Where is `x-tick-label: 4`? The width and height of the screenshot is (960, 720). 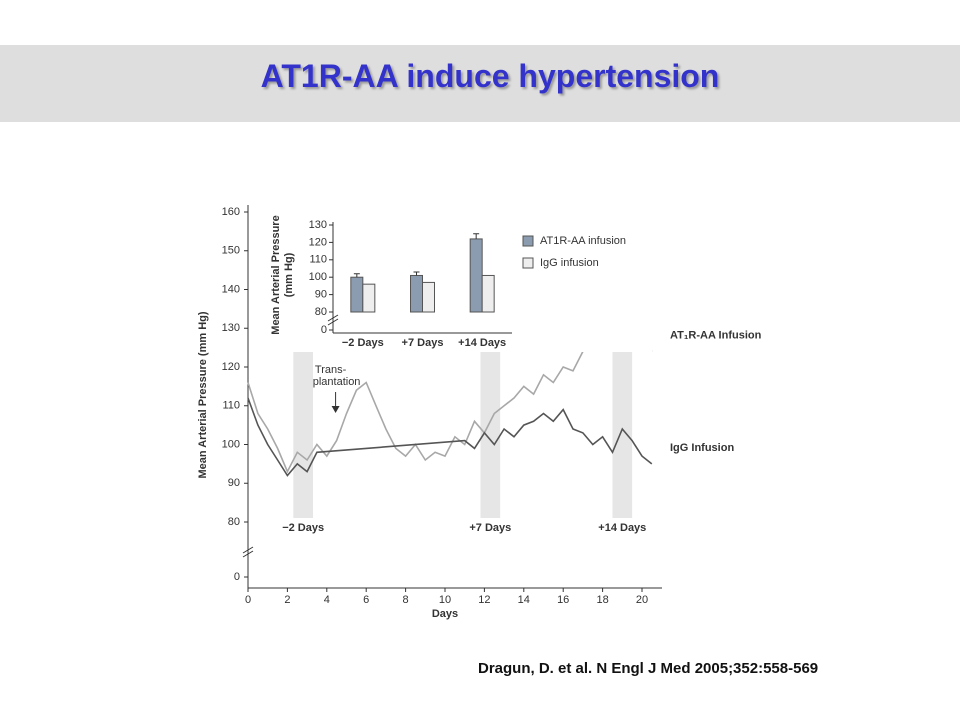
x-tick-label: 4 is located at coordinates (327, 600).